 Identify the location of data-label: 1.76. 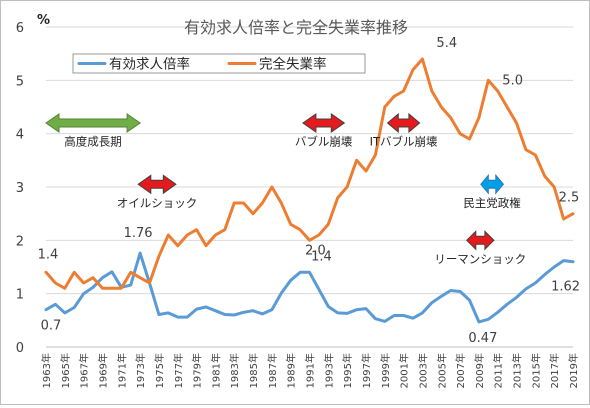
(138, 233).